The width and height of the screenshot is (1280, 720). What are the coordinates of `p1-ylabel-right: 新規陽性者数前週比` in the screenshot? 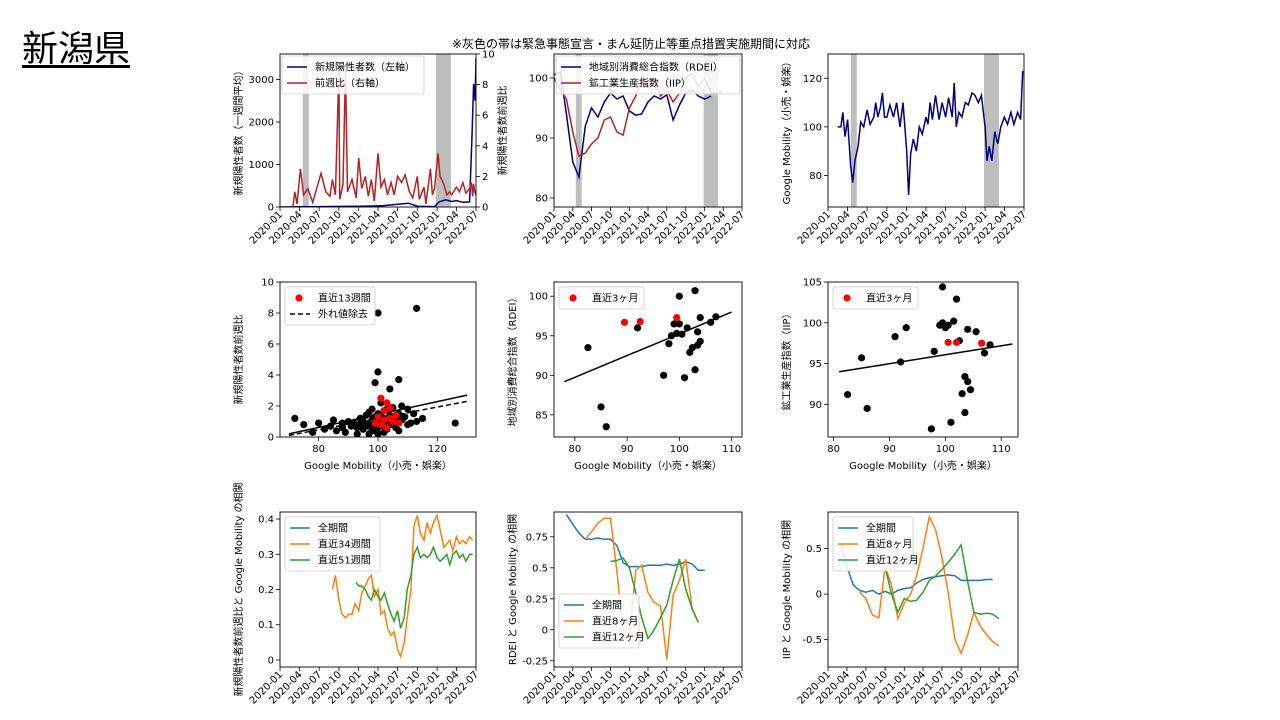 It's located at (502, 131).